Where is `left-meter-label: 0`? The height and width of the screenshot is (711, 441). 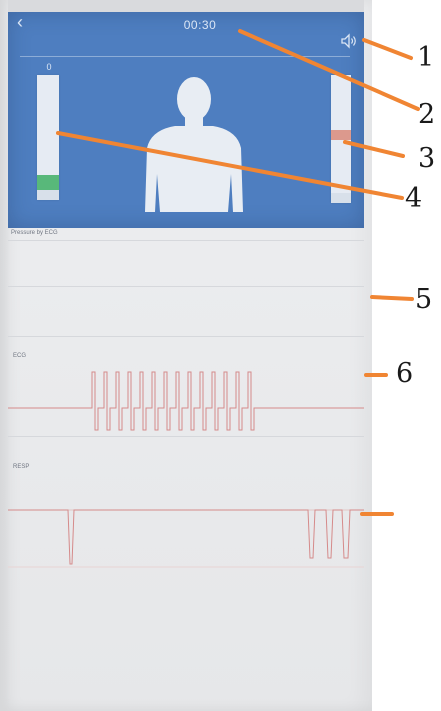
left-meter-label: 0 is located at coordinates (49, 67).